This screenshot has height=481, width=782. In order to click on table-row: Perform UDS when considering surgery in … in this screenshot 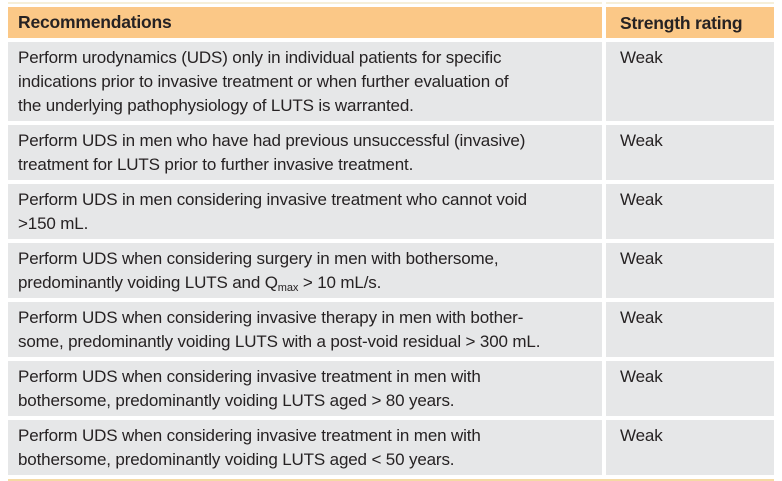, I will do `click(391, 270)`.